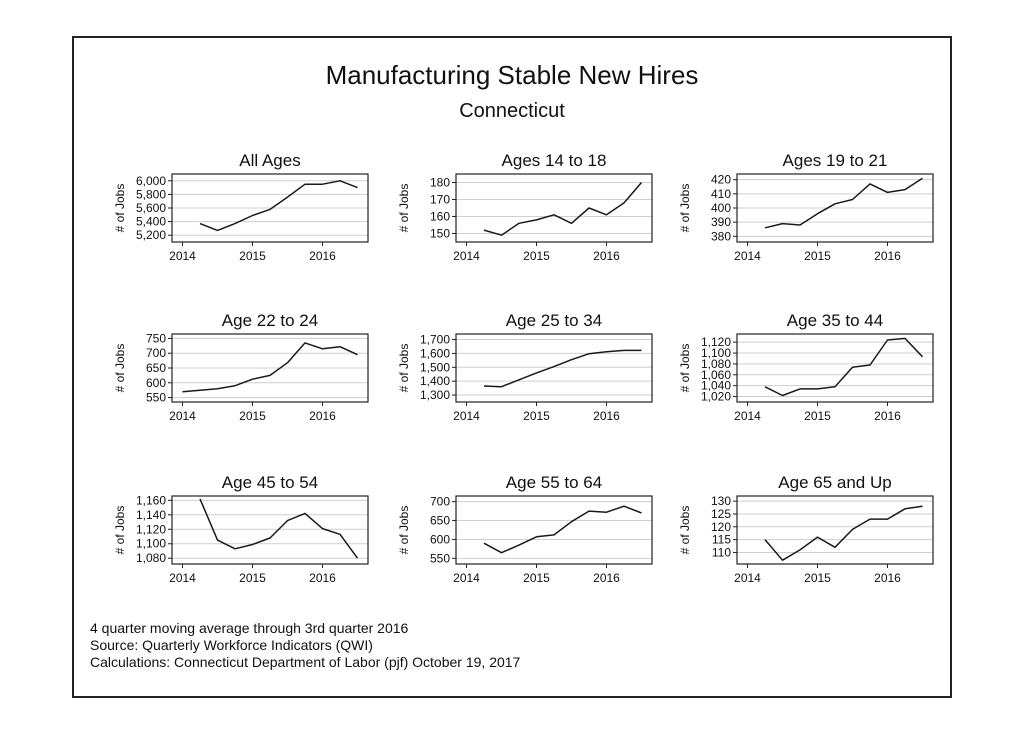 Image resolution: width=1024 pixels, height=736 pixels. What do you see at coordinates (721, 236) in the screenshot?
I see `y-tick-label: 380` at bounding box center [721, 236].